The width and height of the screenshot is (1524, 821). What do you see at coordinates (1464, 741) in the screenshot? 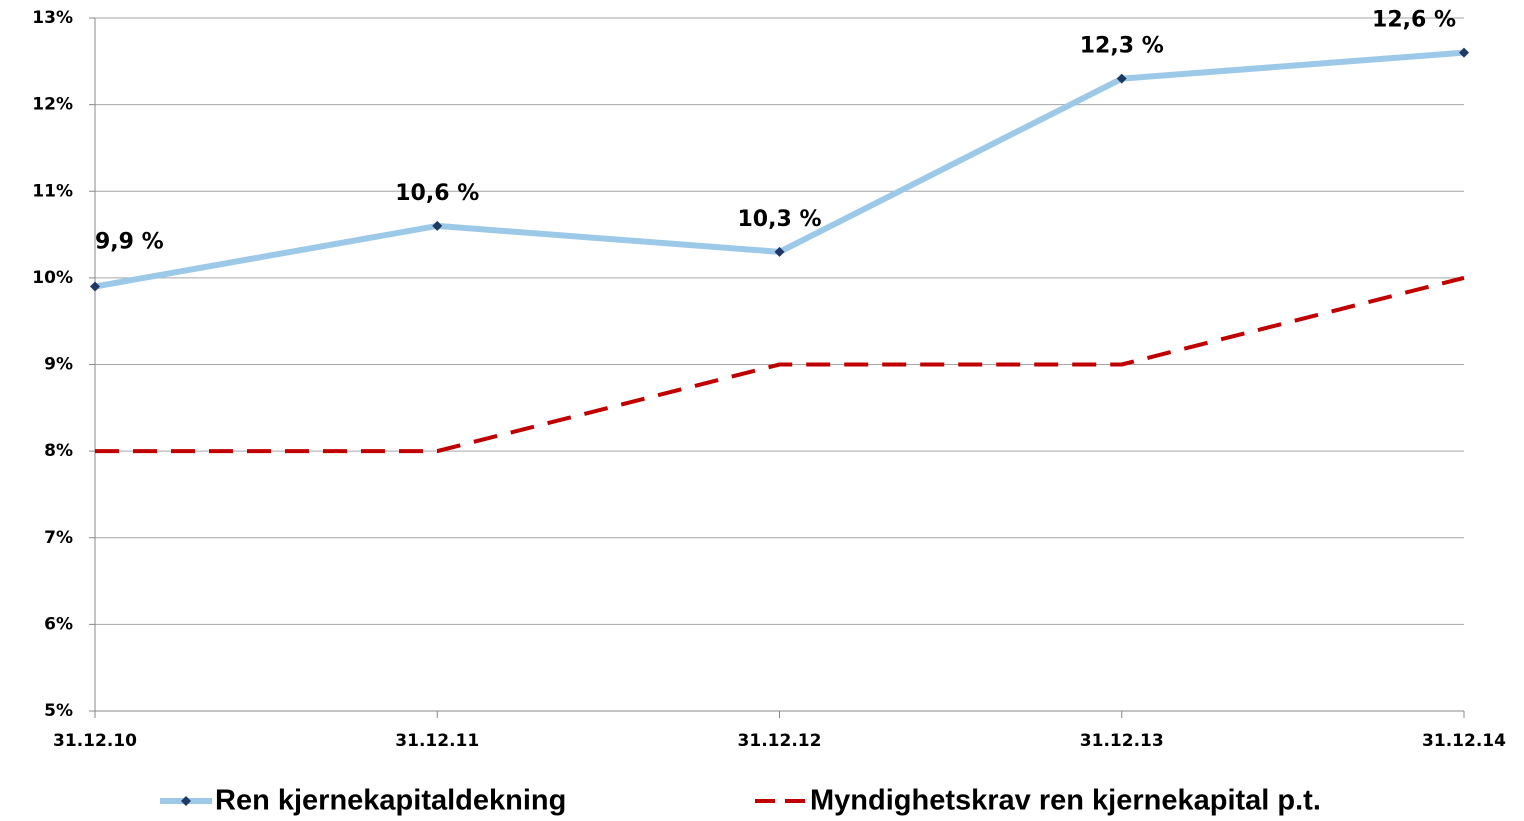
I see `x-tick-label: 31.12.14` at bounding box center [1464, 741].